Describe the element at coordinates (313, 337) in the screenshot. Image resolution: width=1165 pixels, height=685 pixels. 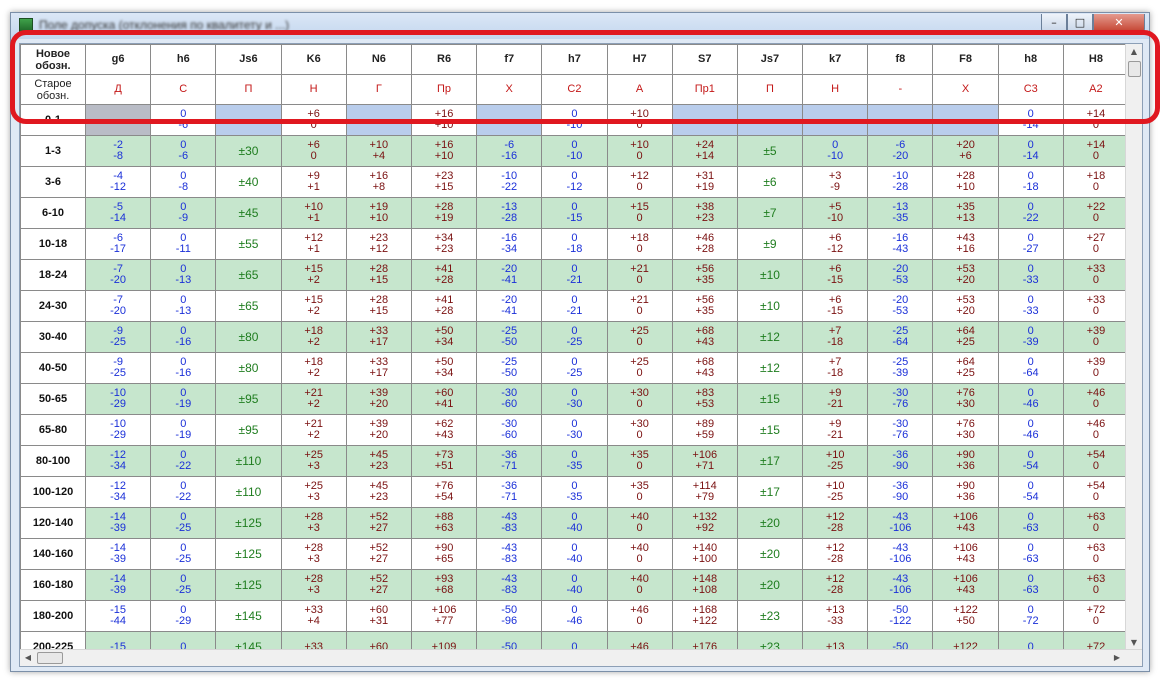
I see `table-cell: +18 +2` at that location.